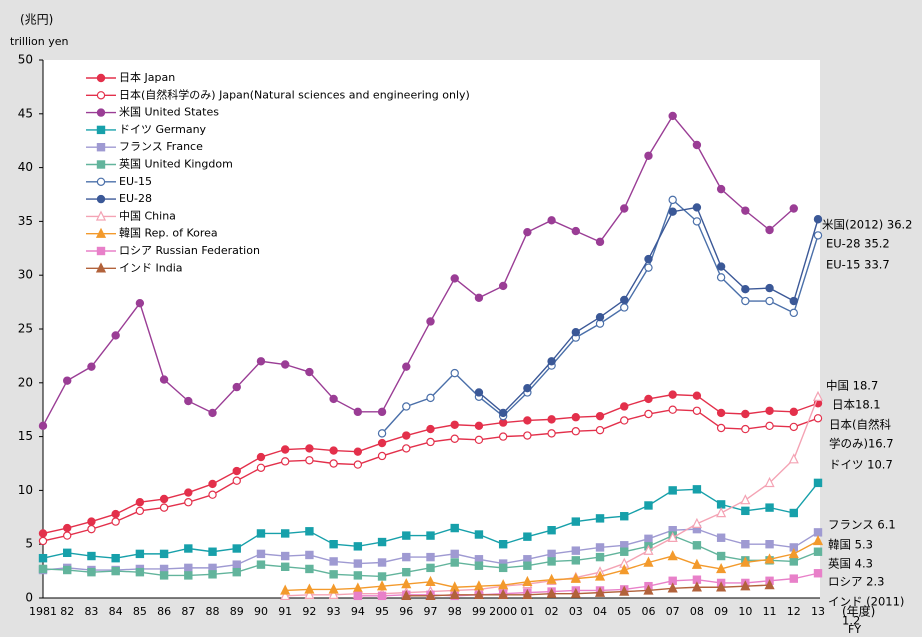  Describe the element at coordinates (25, 329) in the screenshot. I see `y-tick-label: 25` at that location.